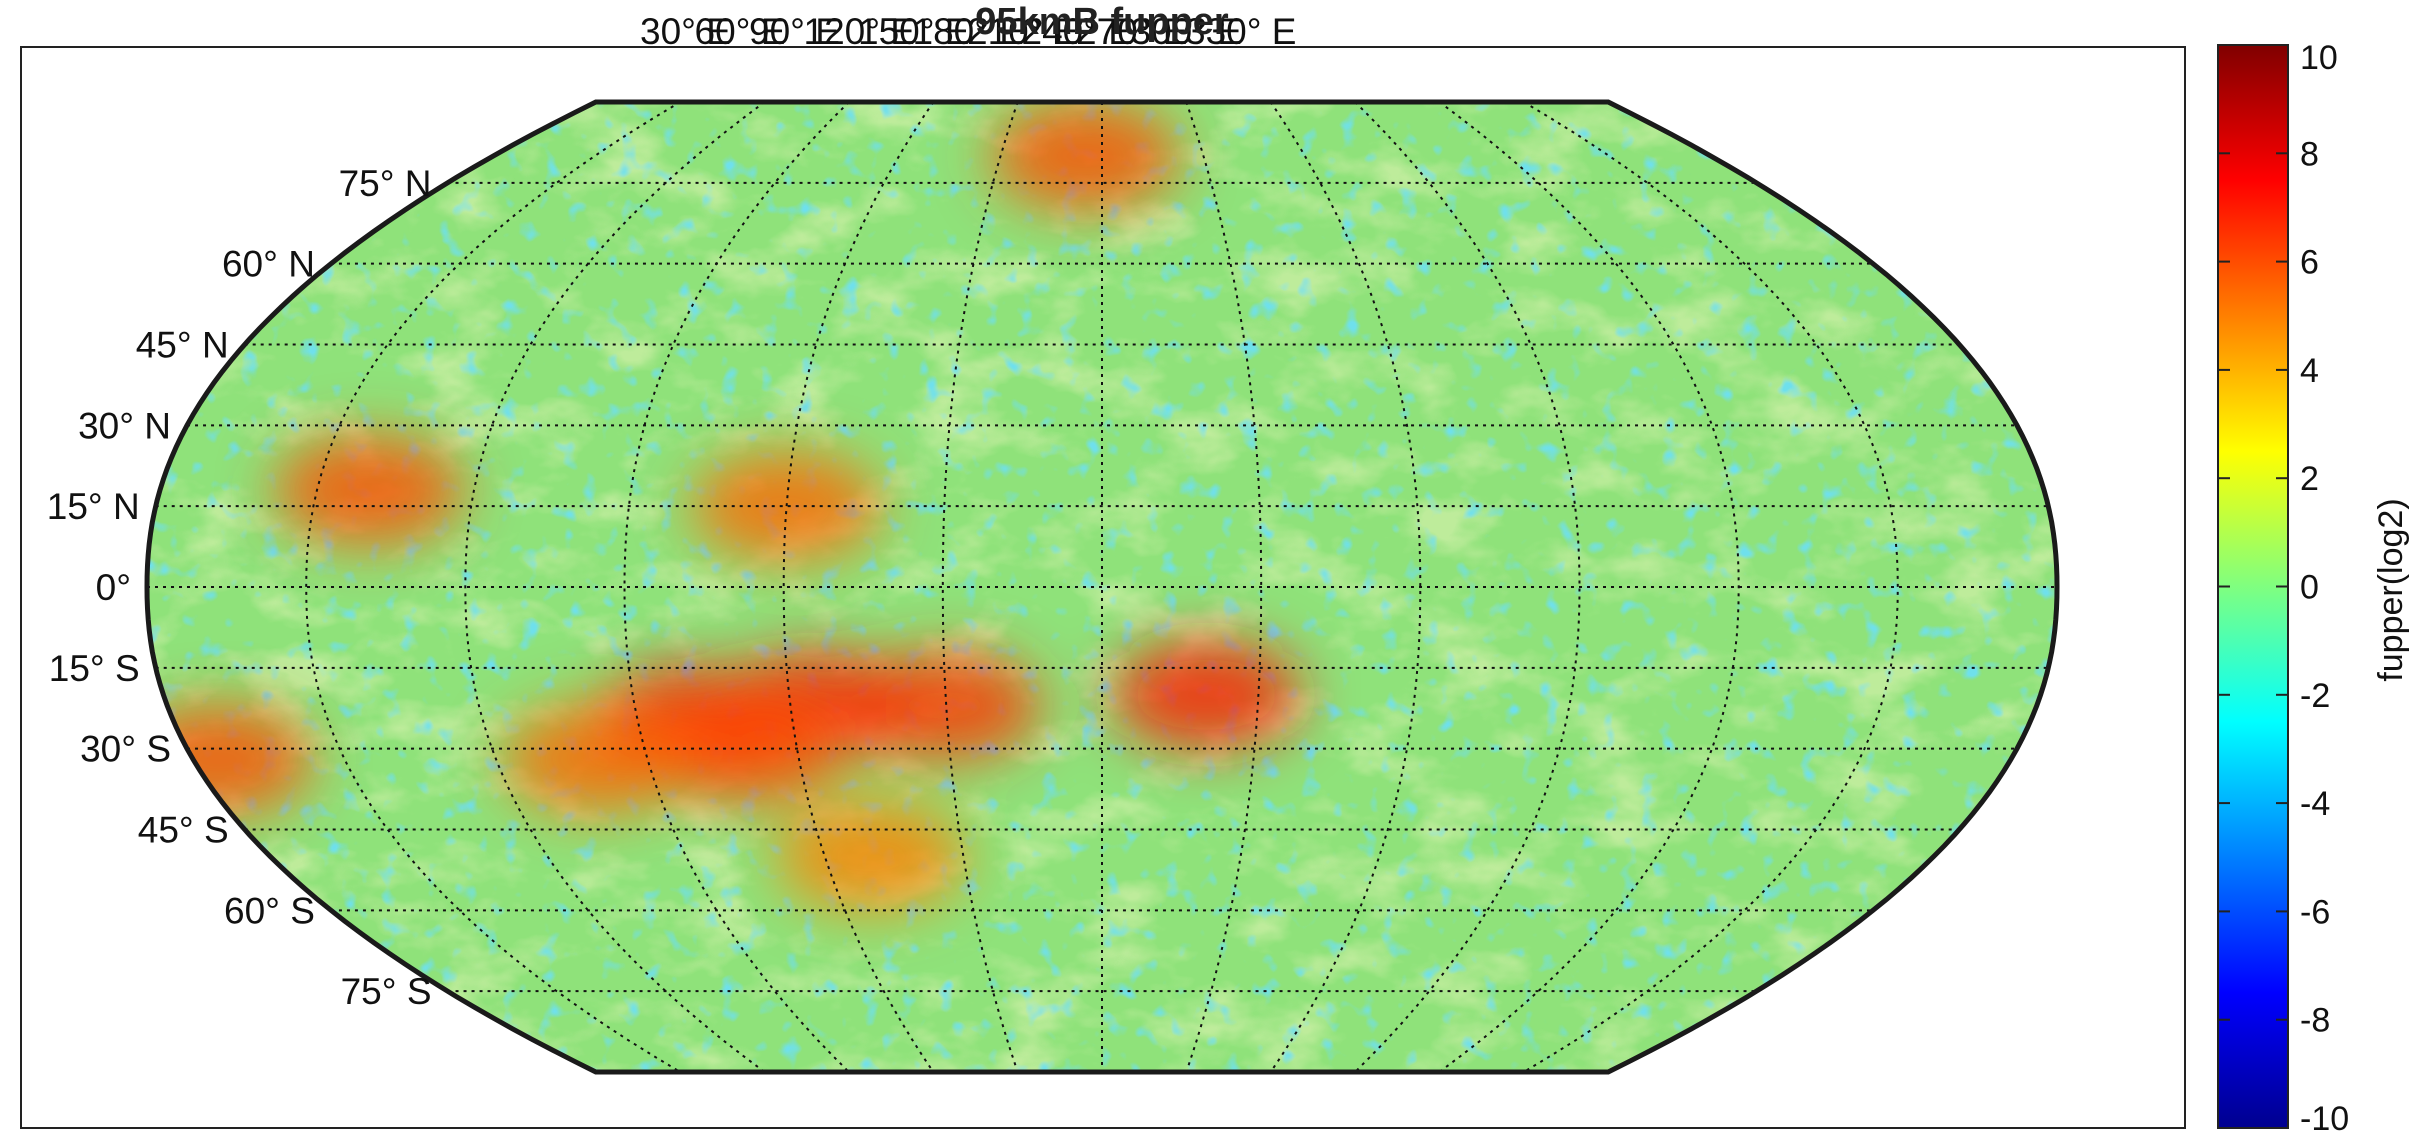 The height and width of the screenshot is (1144, 2413). Describe the element at coordinates (2309, 371) in the screenshot. I see `colorbar-tick-label: 4` at that location.